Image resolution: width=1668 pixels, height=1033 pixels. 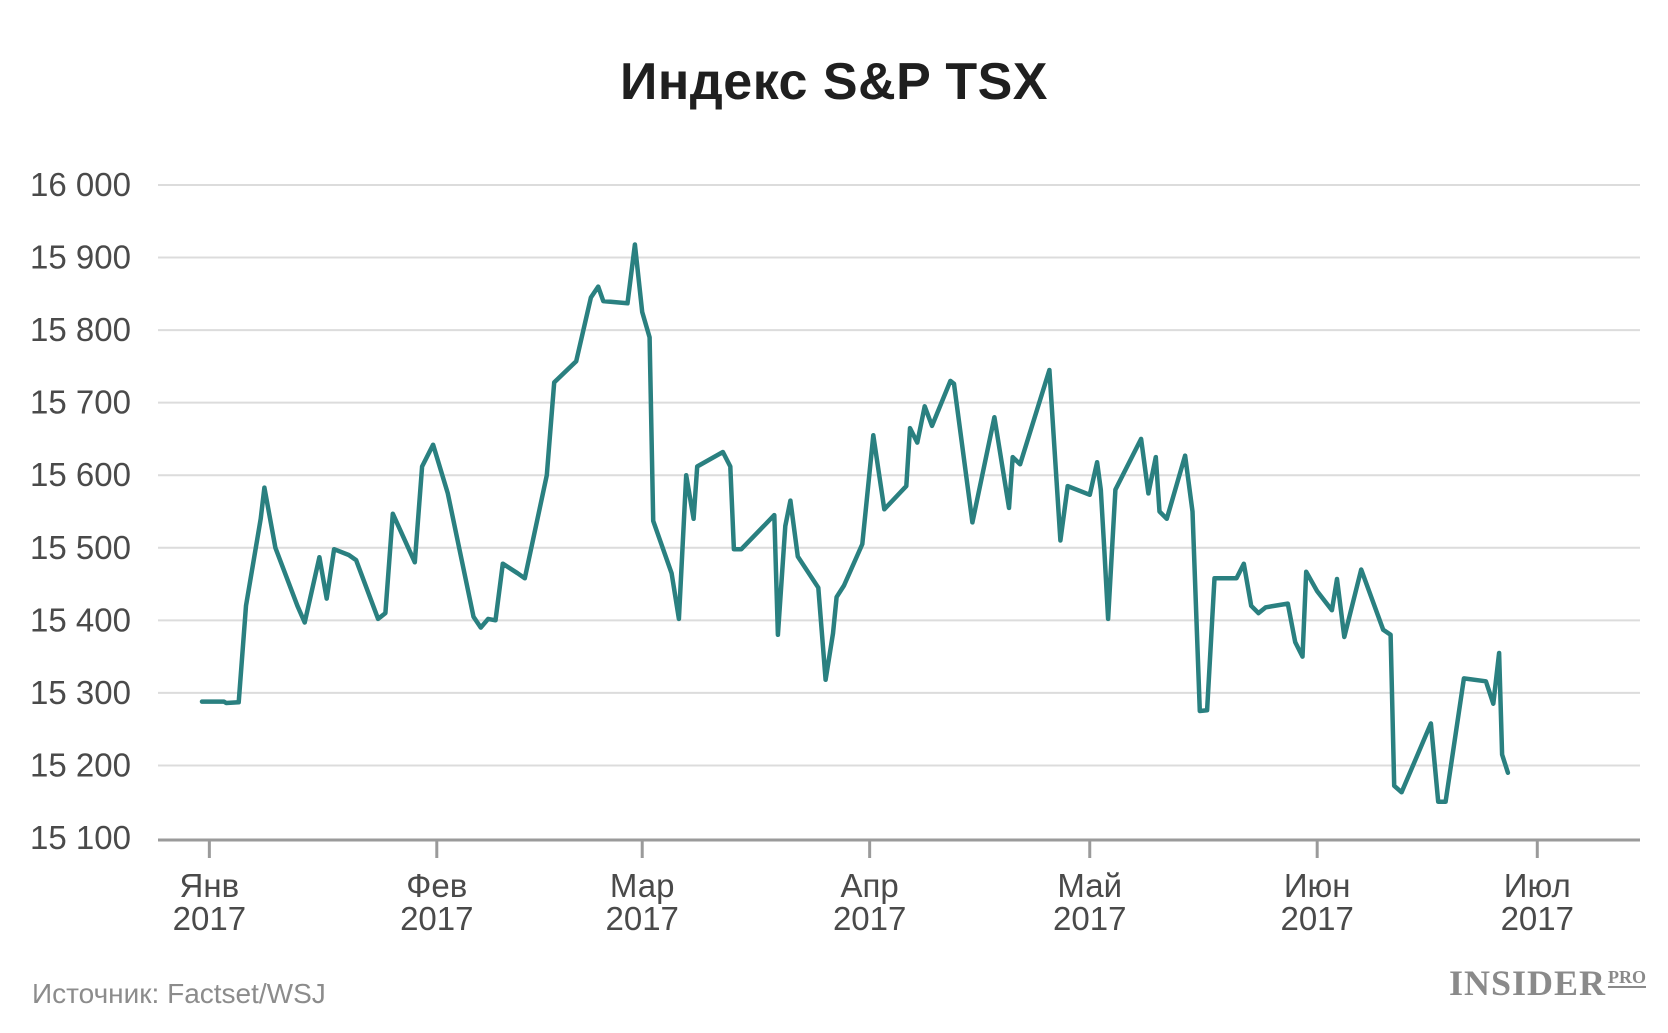 I want to click on x-tick-month-2: Мар, so click(x=642, y=885).